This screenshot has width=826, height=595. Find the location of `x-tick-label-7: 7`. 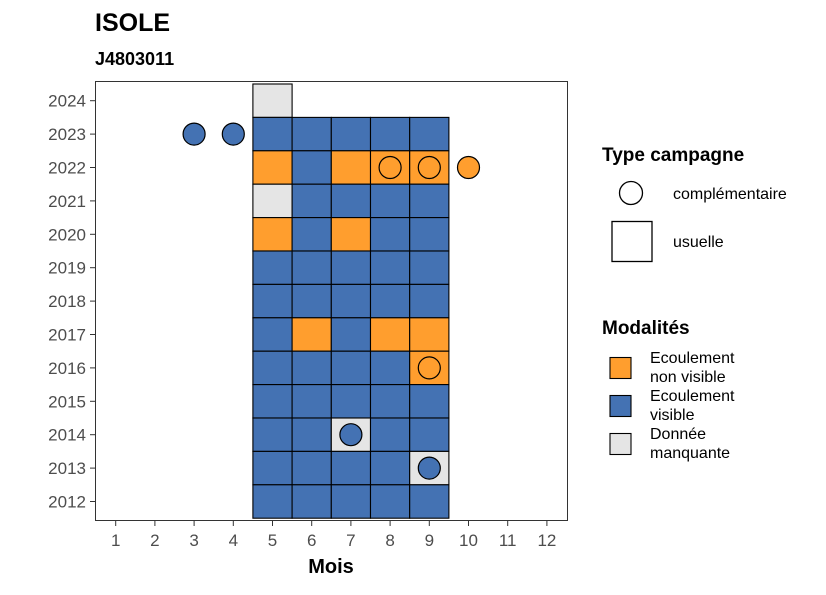

x-tick-label-7: 7 is located at coordinates (350, 540).